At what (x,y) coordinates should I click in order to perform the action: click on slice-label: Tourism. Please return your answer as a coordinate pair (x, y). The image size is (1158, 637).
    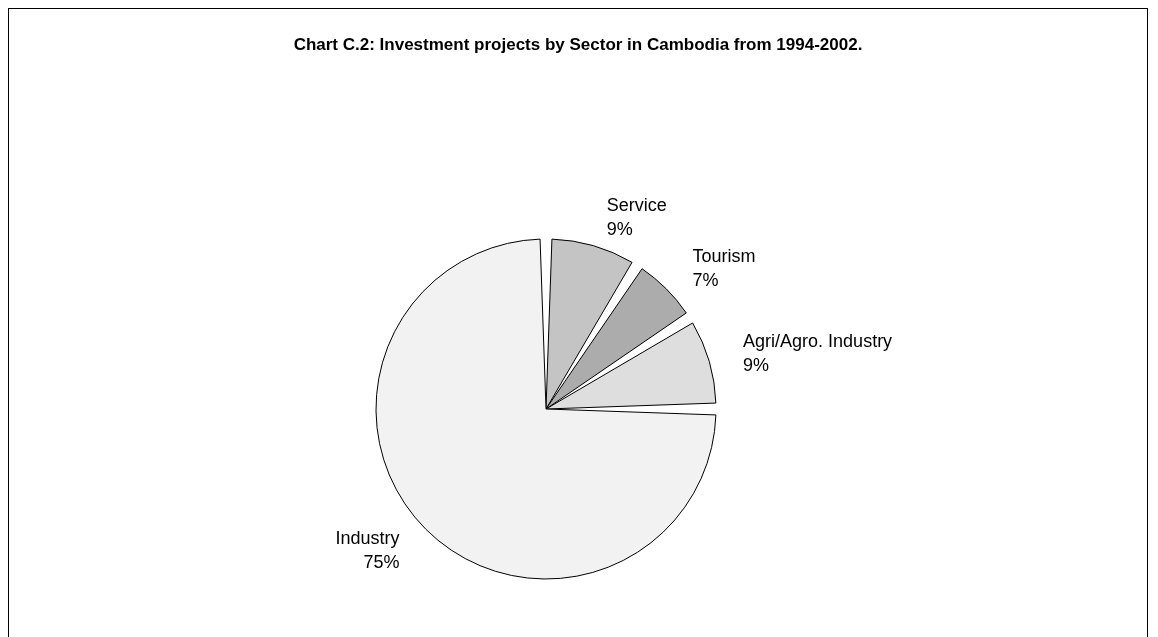
    Looking at the image, I should click on (724, 255).